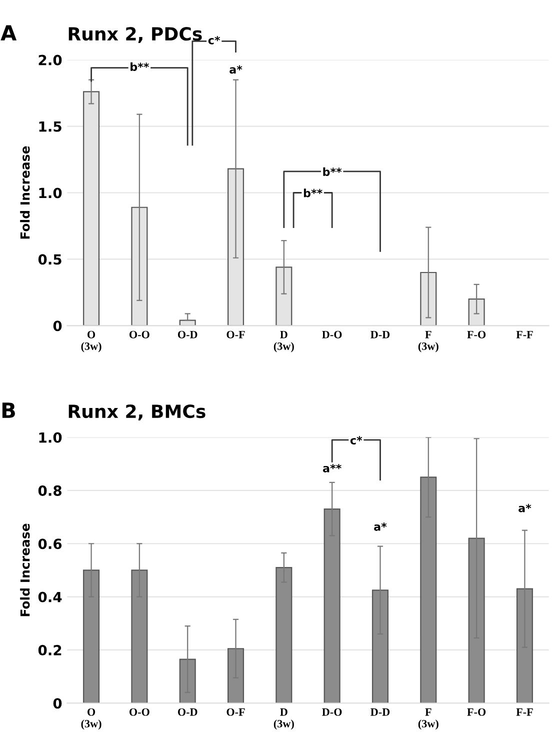  Describe the element at coordinates (137, 412) in the screenshot. I see `chart-title: Runx 2, BMCs` at that location.